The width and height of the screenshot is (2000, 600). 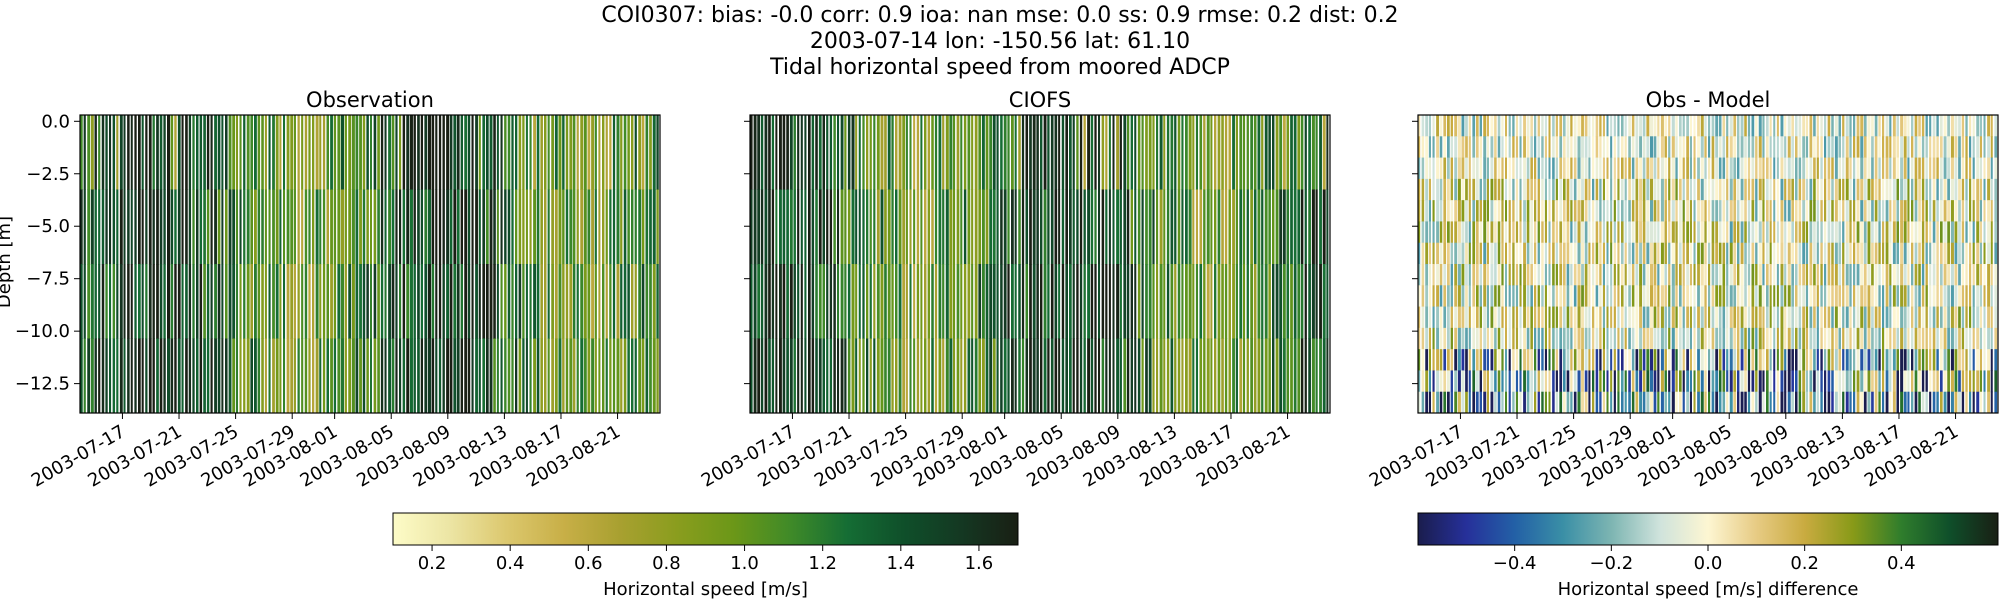 What do you see at coordinates (370, 264) in the screenshot?
I see `axes-frame` at bounding box center [370, 264].